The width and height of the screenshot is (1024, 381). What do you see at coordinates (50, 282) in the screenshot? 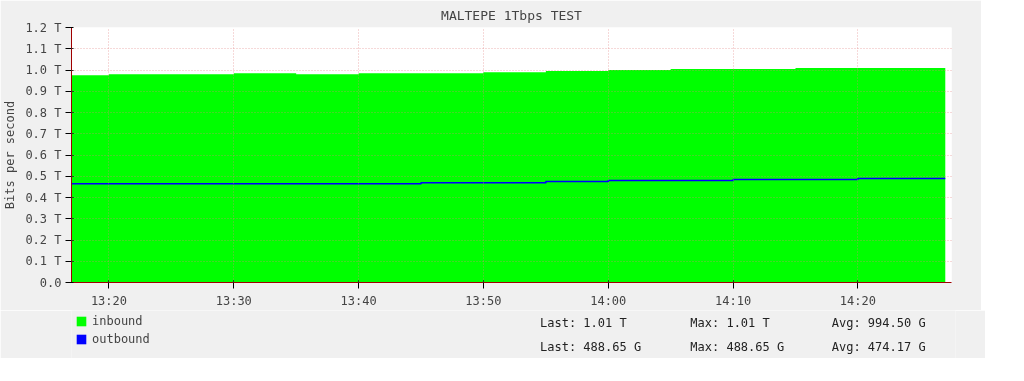
I see `y-tick-label: 0.0` at bounding box center [50, 282].